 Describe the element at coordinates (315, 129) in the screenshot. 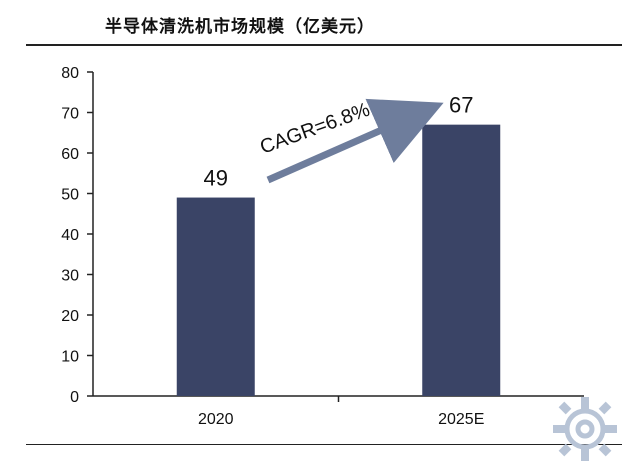

I see `cagr-annotation: CAGR=6.8%` at that location.